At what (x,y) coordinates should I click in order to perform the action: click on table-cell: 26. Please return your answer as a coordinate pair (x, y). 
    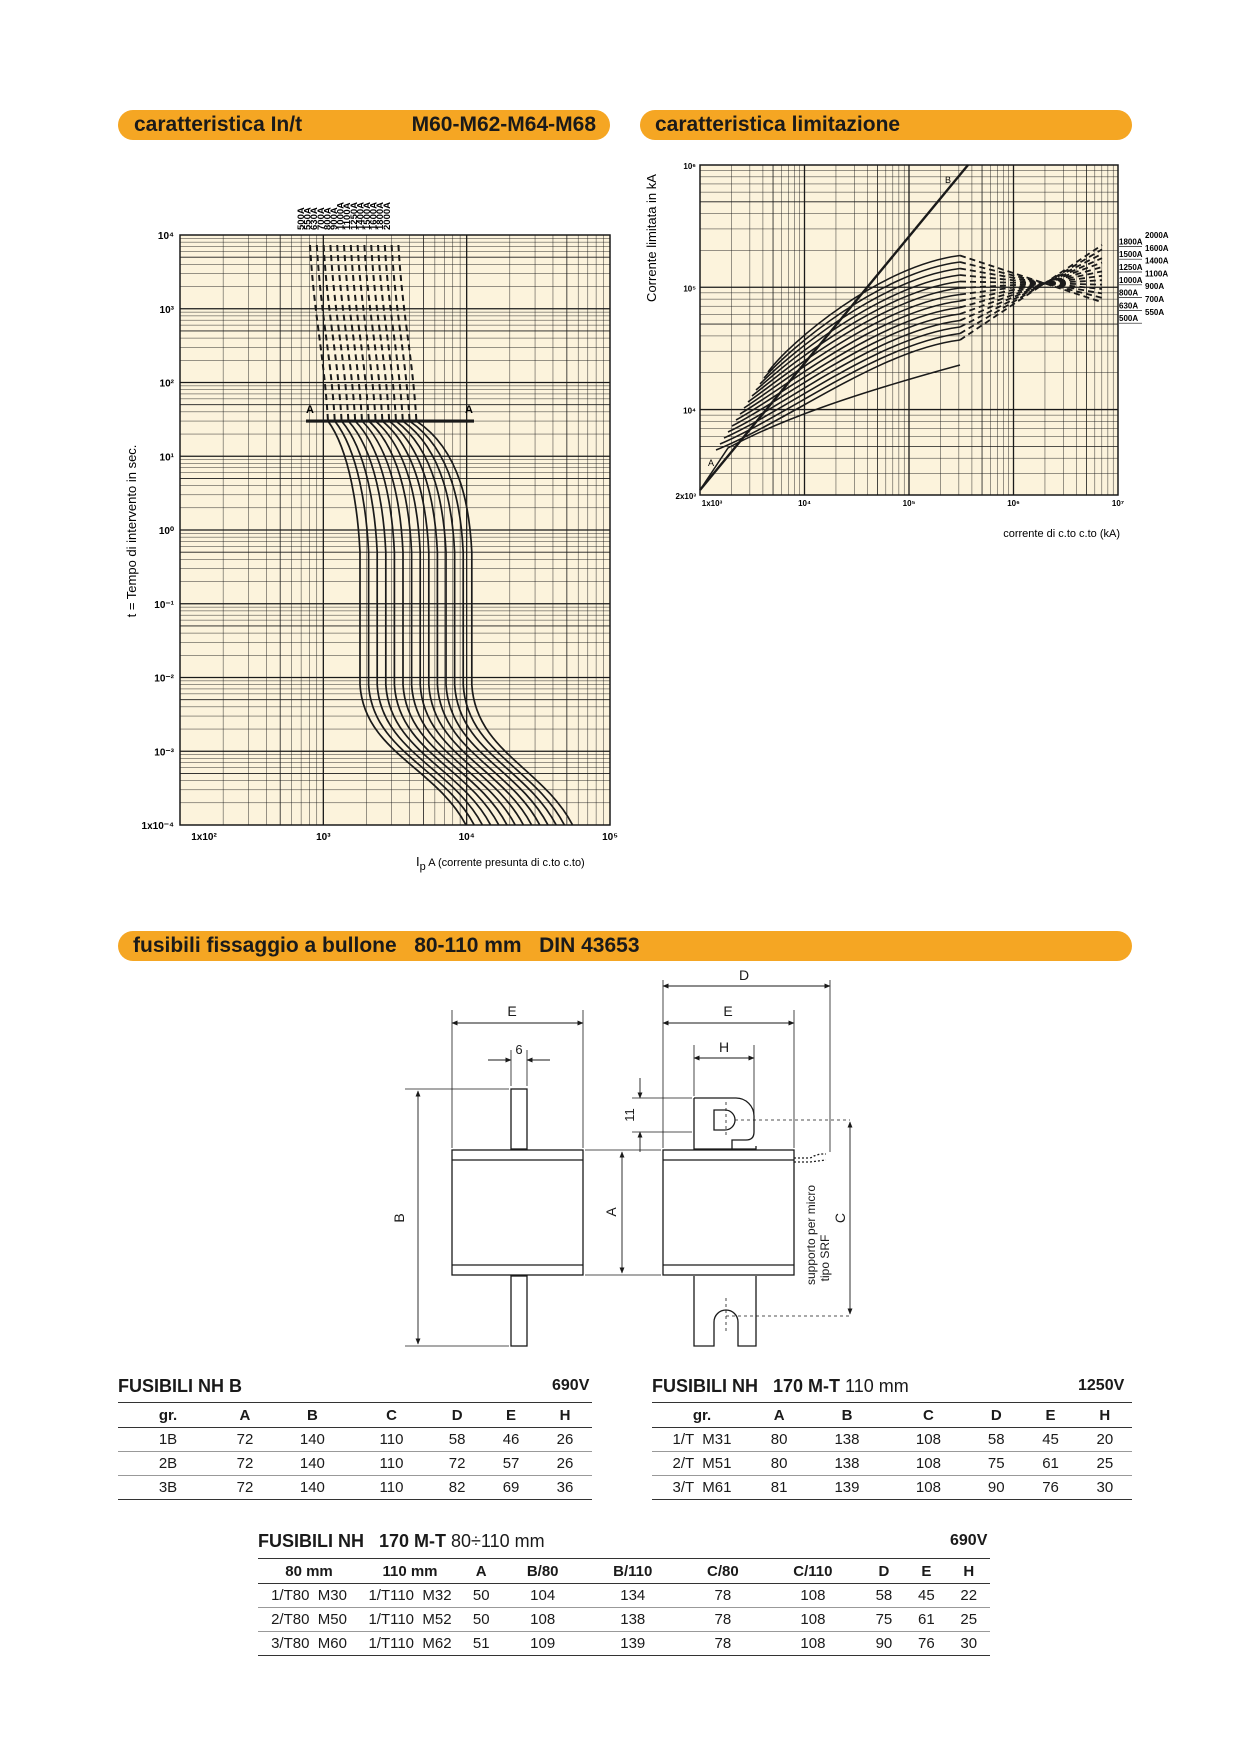
    Looking at the image, I should click on (565, 1439).